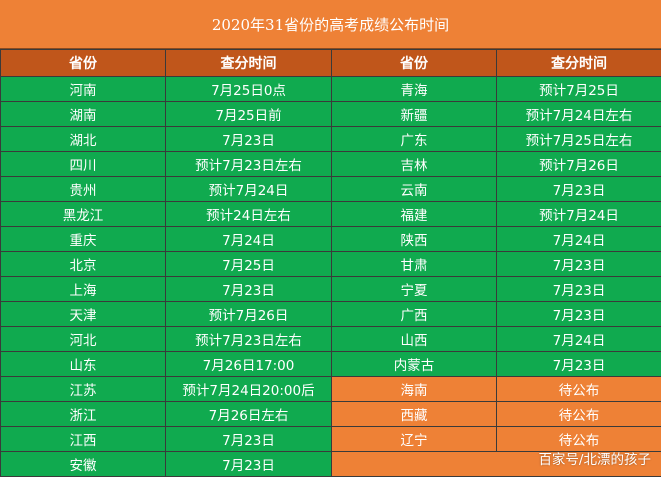 The width and height of the screenshot is (661, 492). What do you see at coordinates (83, 164) in the screenshot?
I see `province-left-cell: 四川` at bounding box center [83, 164].